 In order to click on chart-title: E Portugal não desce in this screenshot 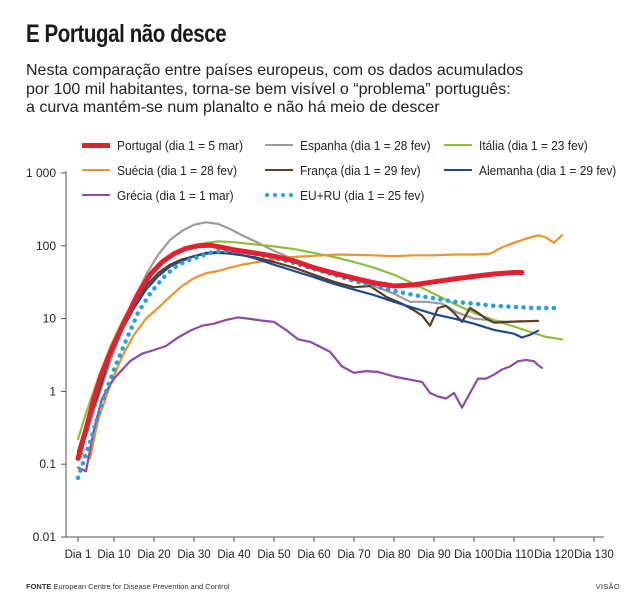, I will do `click(126, 34)`.